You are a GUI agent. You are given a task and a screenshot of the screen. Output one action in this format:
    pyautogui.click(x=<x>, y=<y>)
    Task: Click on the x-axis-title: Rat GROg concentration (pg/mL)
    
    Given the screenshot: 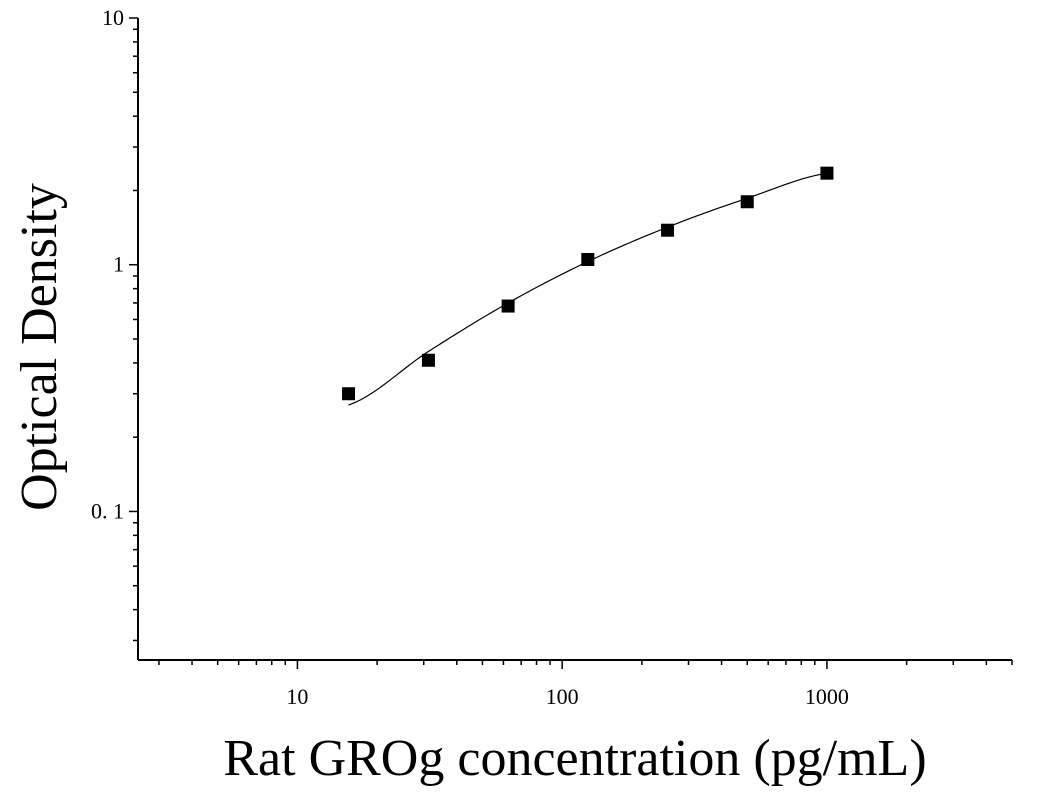 What is the action you would take?
    pyautogui.click(x=574, y=758)
    